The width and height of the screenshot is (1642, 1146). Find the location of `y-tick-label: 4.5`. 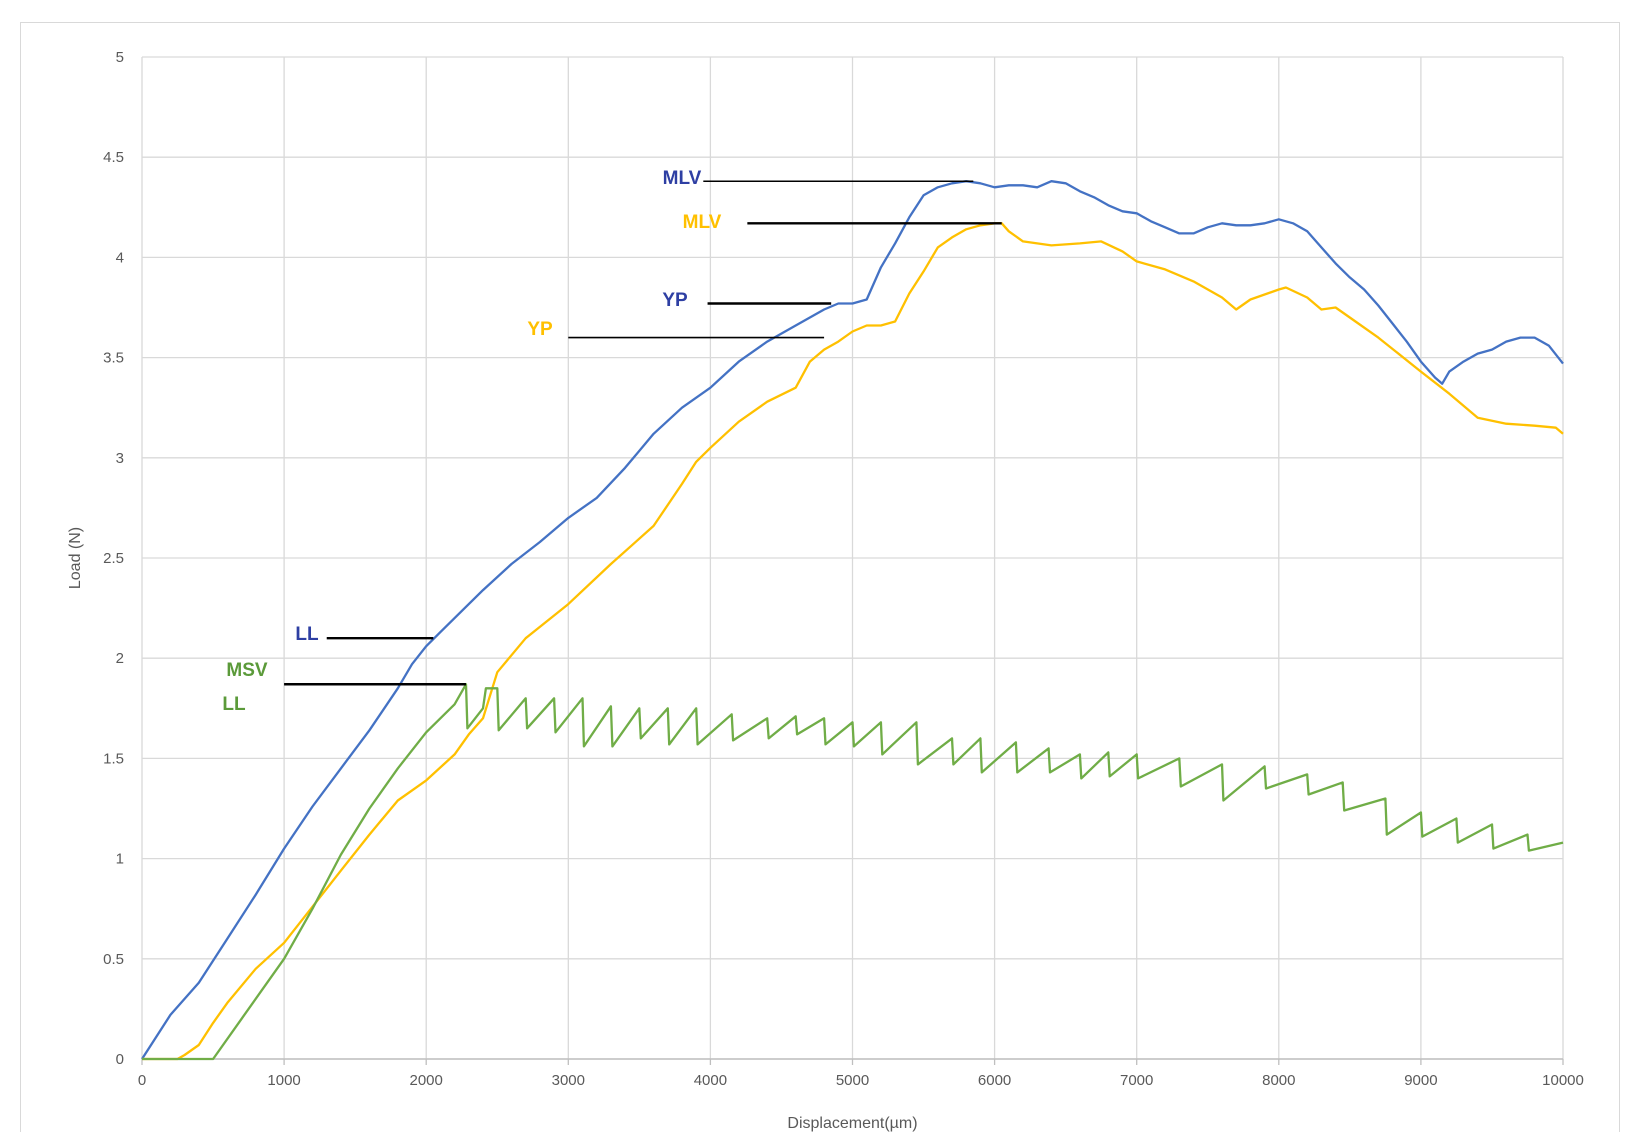

y-tick-label: 4.5 is located at coordinates (113, 157).